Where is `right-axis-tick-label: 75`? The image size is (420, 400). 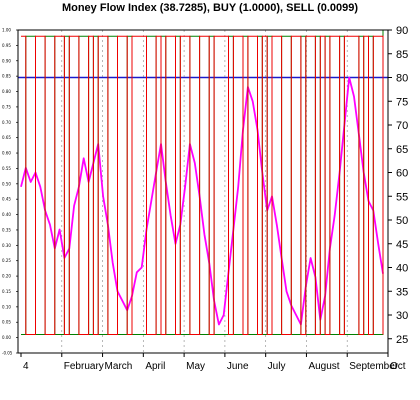 right-axis-tick-label: 75 is located at coordinates (402, 102).